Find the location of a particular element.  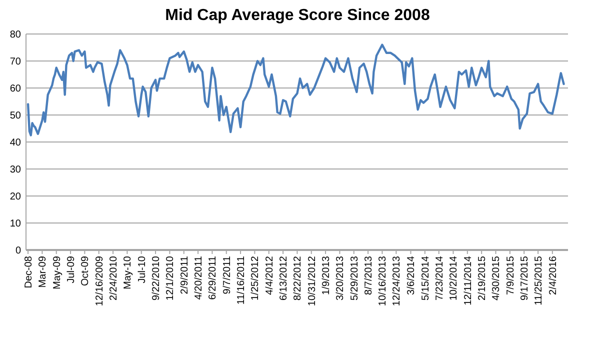

x-tick-label: 8/7/2013 is located at coordinates (369, 275).